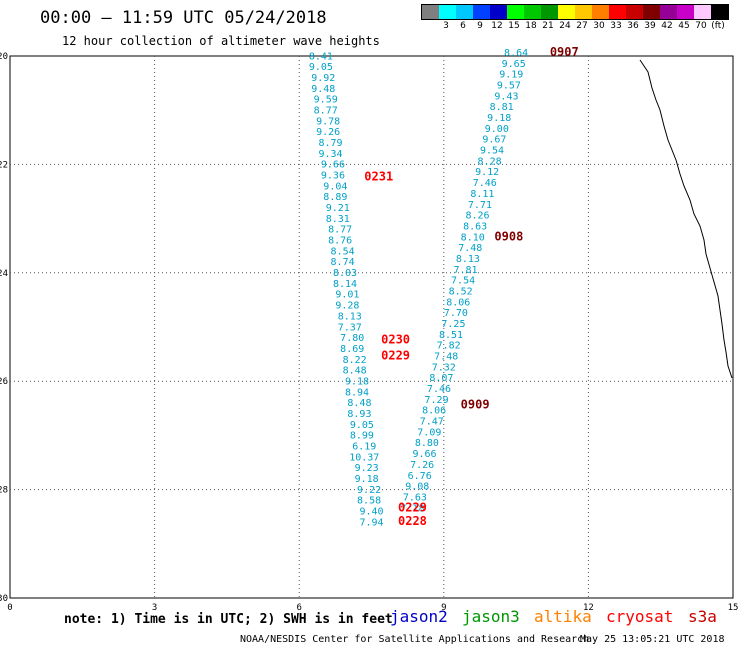 The height and width of the screenshot is (650, 740). I want to click on wave-height-label: 8.74, so click(343, 262).